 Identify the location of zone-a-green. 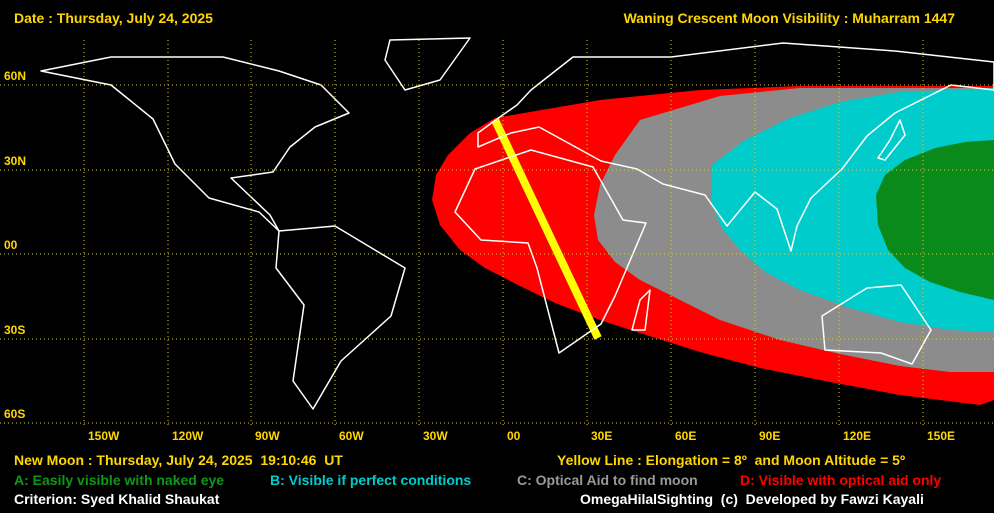
(935, 220).